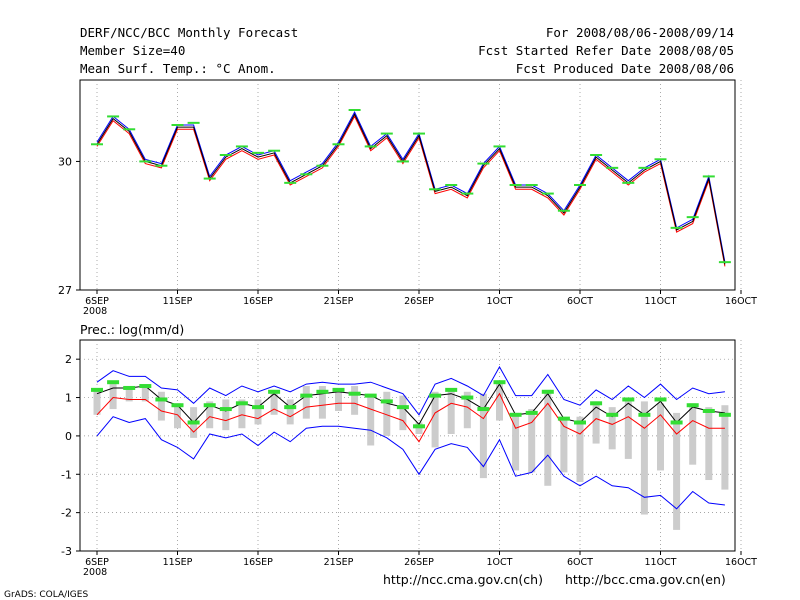  Describe the element at coordinates (133, 50) in the screenshot. I see `member-size: Member Size=40` at that location.